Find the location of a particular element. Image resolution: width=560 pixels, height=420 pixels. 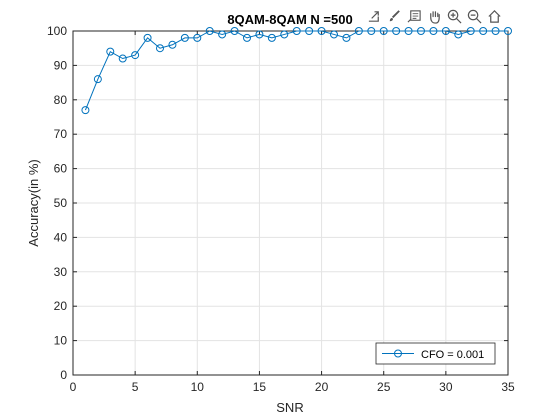

x-tick-label: 30 is located at coordinates (446, 387).